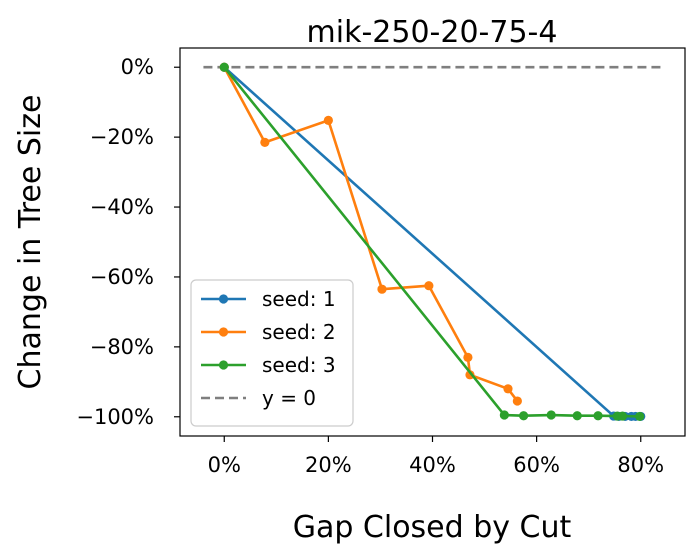 The height and width of the screenshot is (560, 700). Describe the element at coordinates (115, 417) in the screenshot. I see `y-tick-label: −100%` at that location.